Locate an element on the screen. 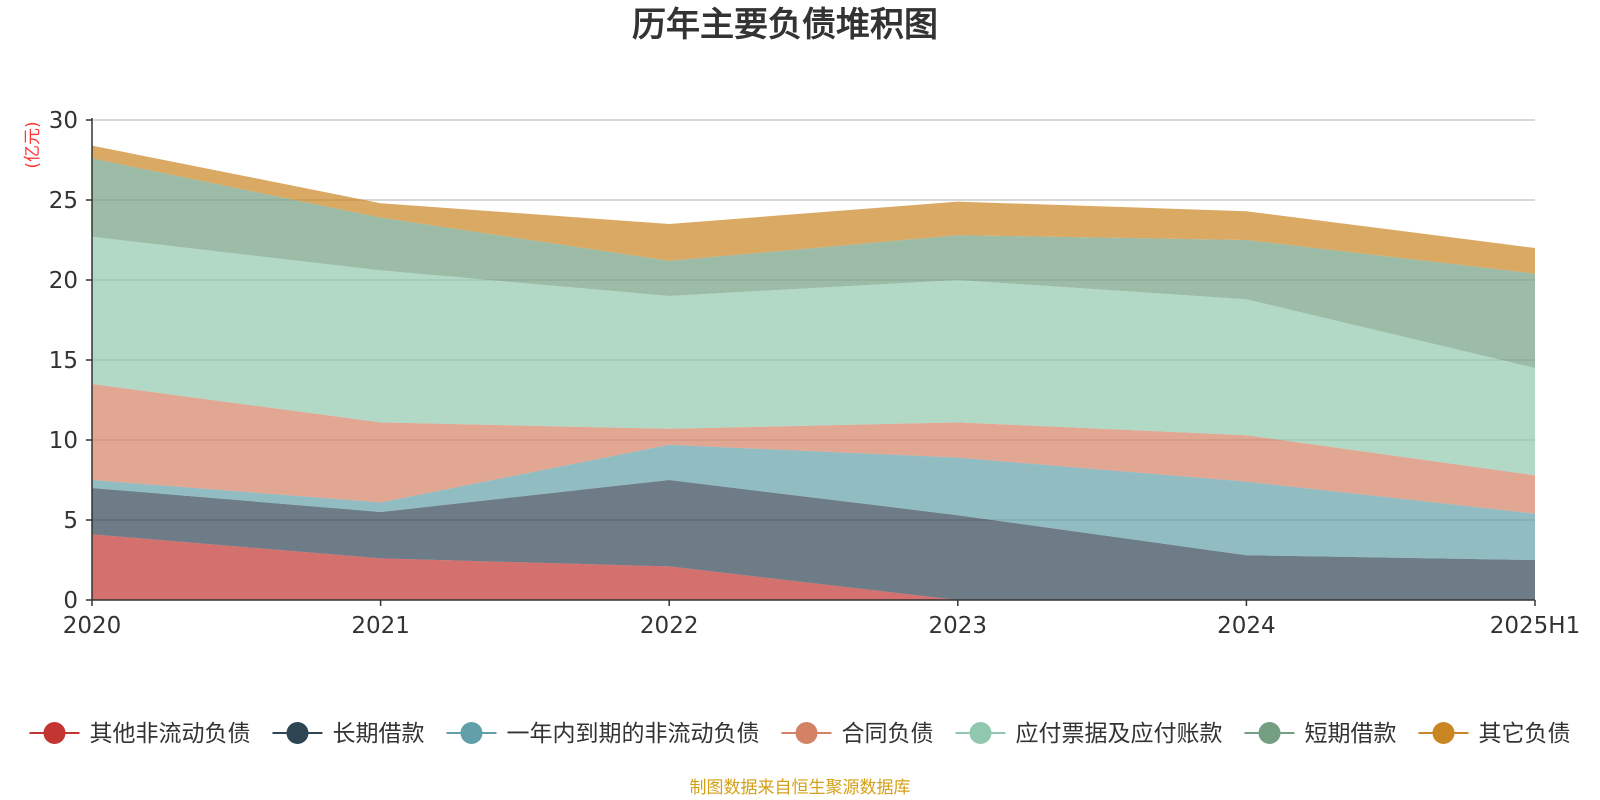 Image resolution: width=1600 pixels, height=800 pixels. y-axis-unit-label: (亿元) is located at coordinates (33, 144).